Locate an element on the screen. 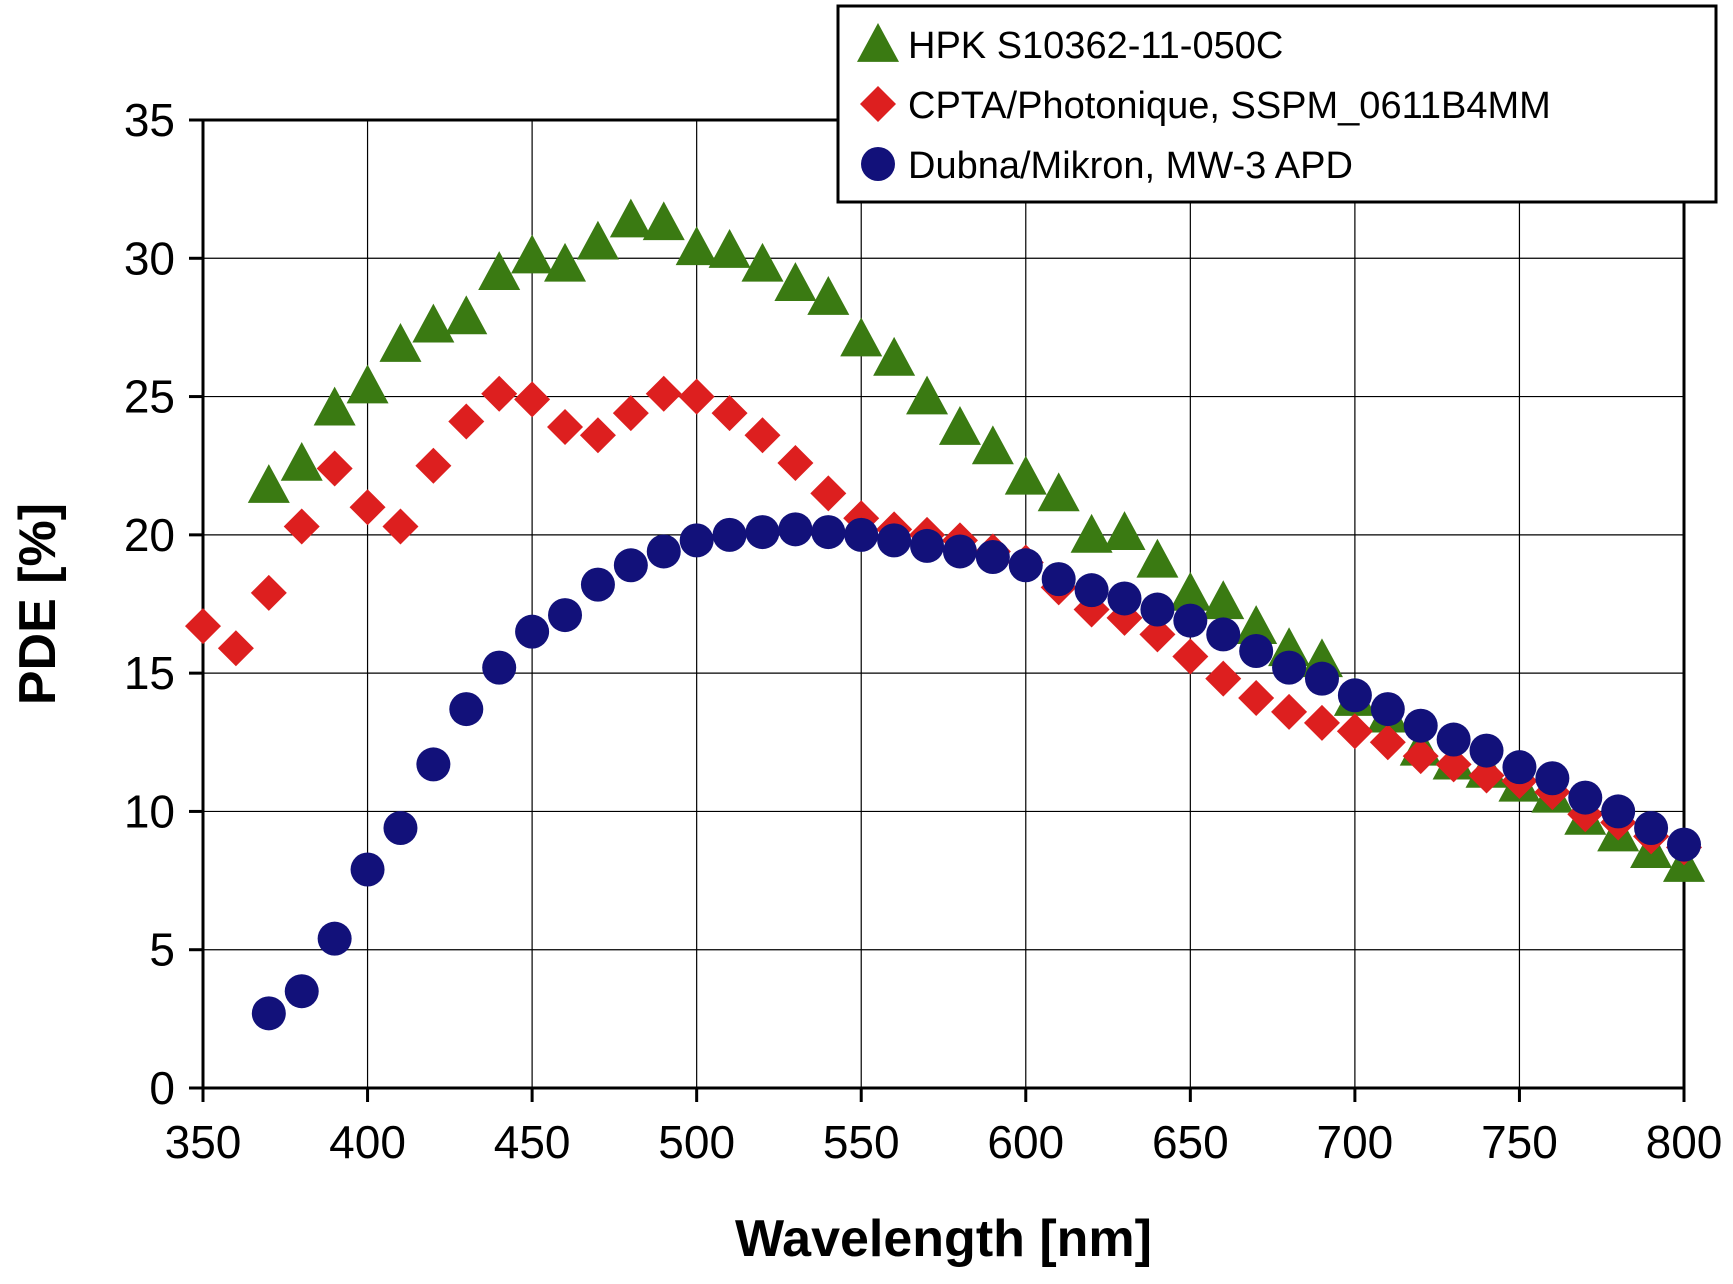  x-tick-label: 400 is located at coordinates (367, 1142).